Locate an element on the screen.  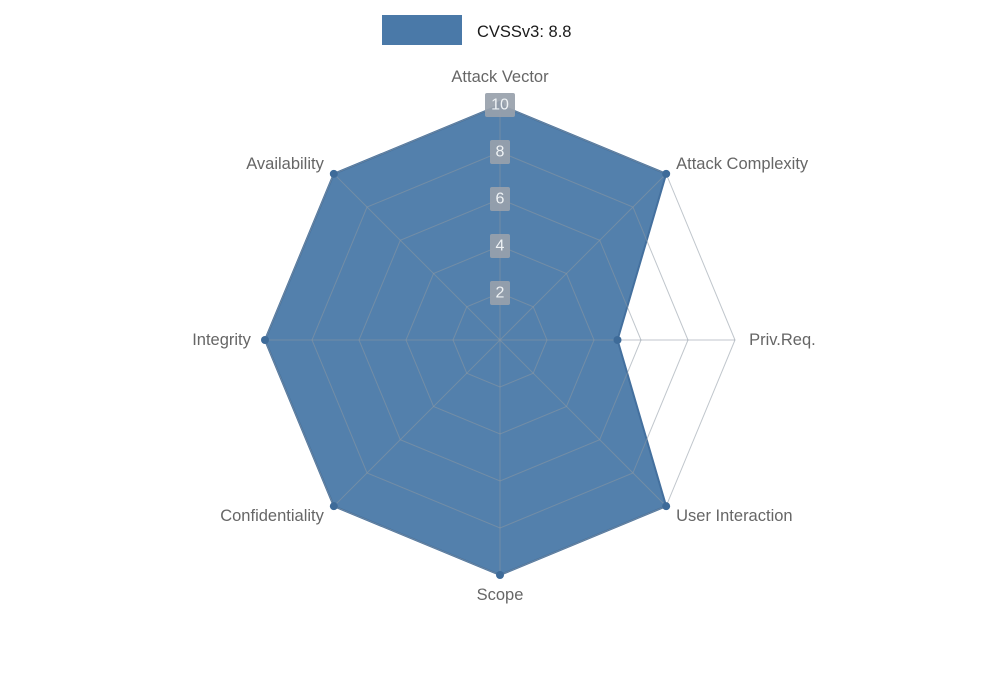
axis-label-confidentiality: Confidentiality is located at coordinates (272, 516).